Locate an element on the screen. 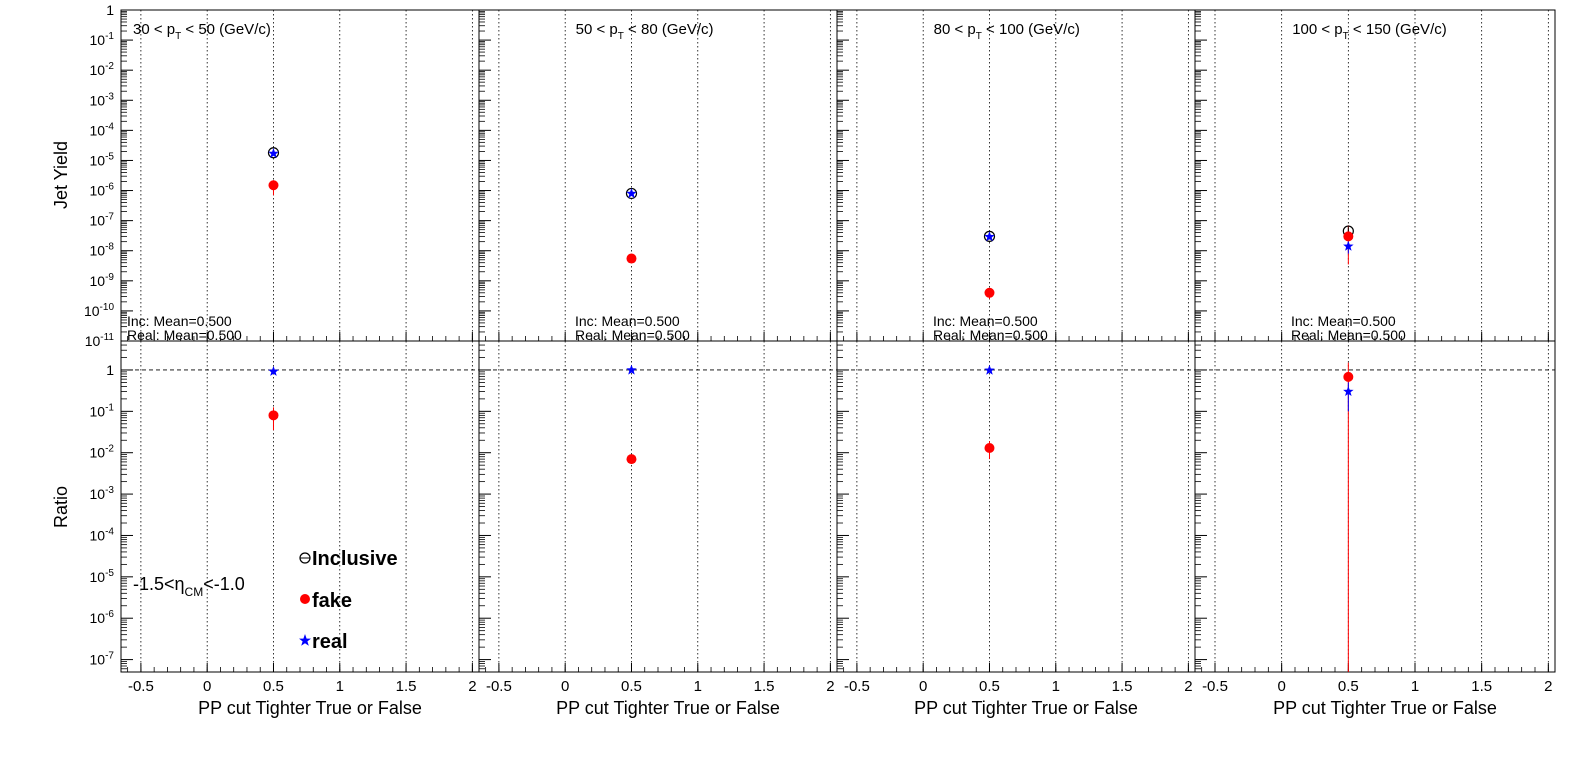 This screenshot has width=1596, height=772. top-y-tick-label: 10⁻⁴ is located at coordinates (102, 129).